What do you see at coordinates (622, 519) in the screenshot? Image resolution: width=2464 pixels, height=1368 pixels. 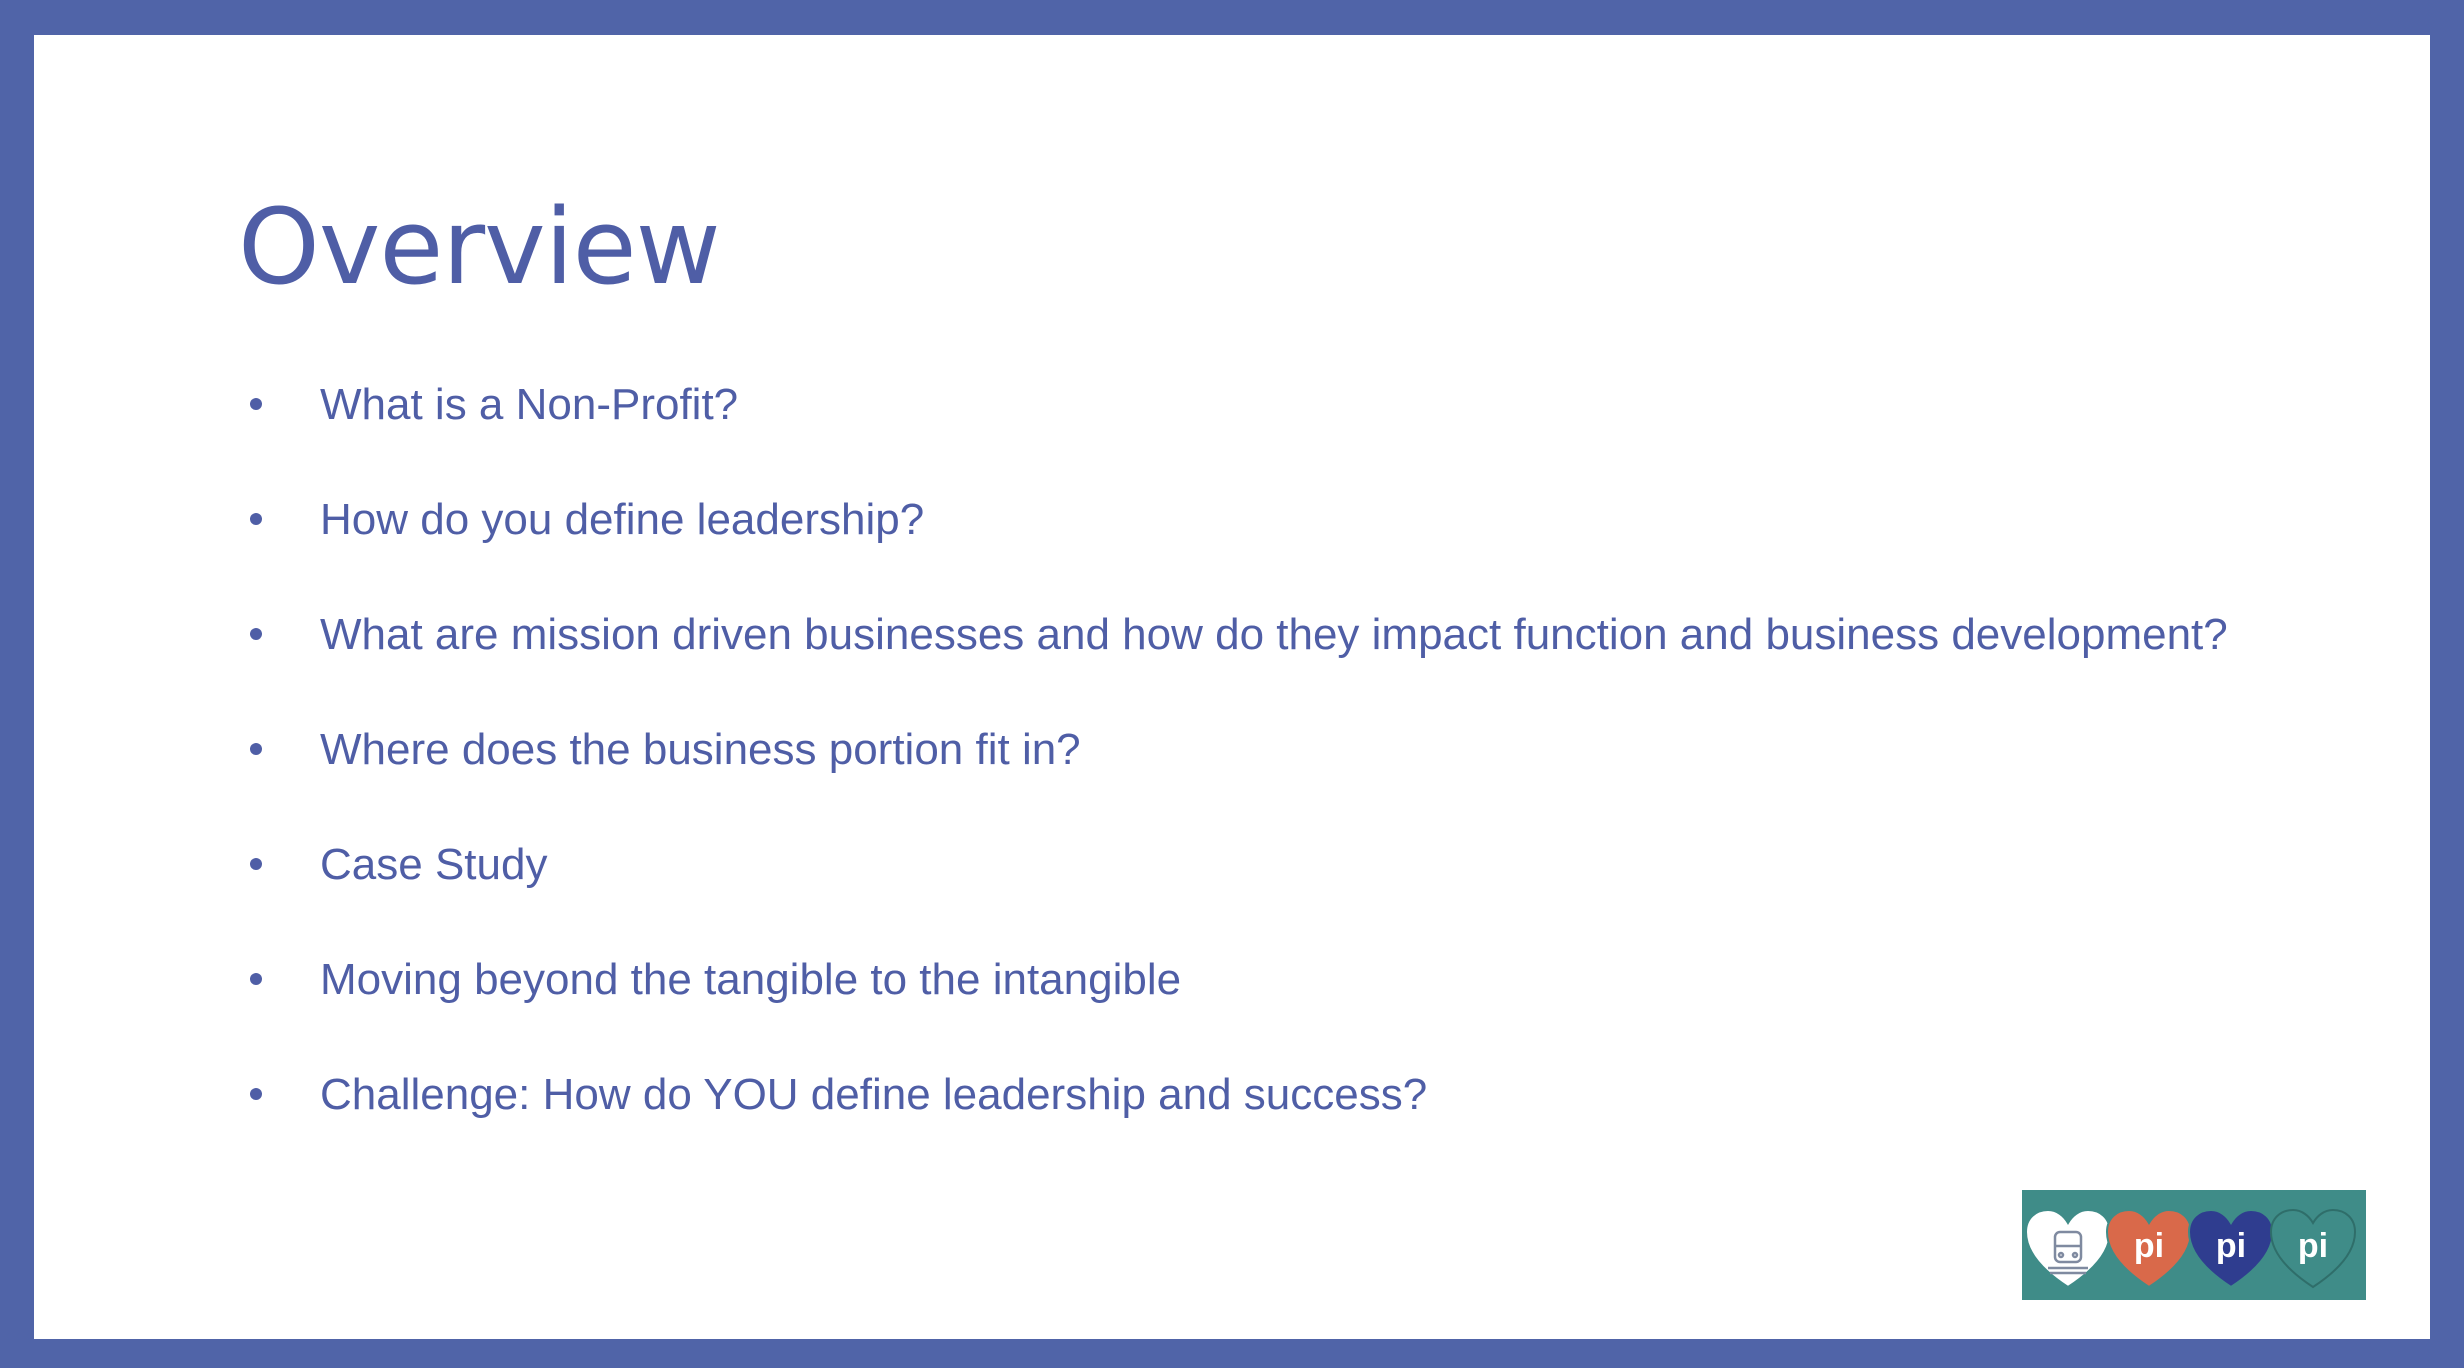 I see `bullet-text: How do you define leadership?` at bounding box center [622, 519].